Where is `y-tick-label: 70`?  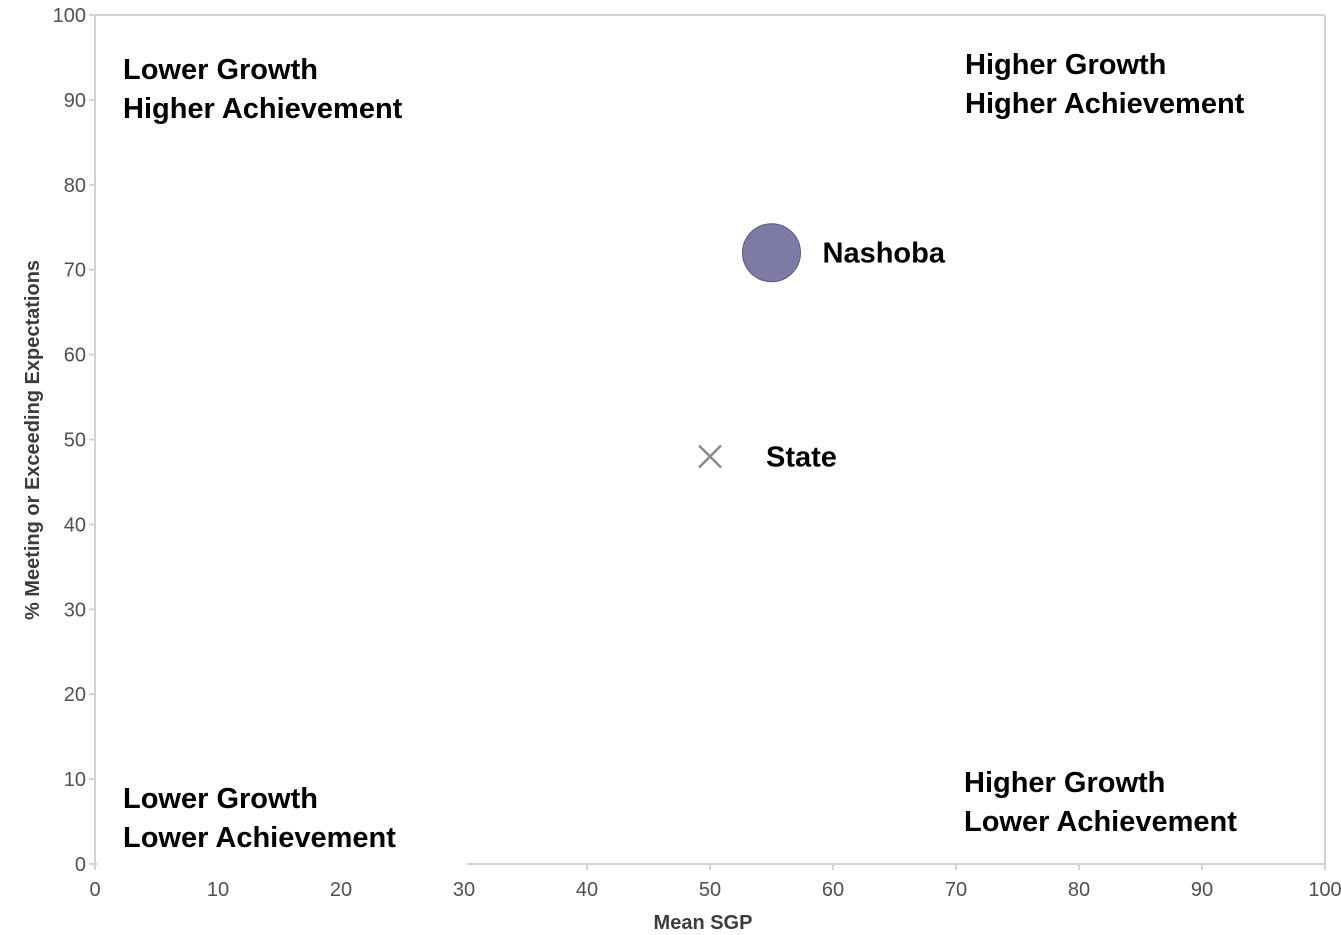 y-tick-label: 70 is located at coordinates (75, 271).